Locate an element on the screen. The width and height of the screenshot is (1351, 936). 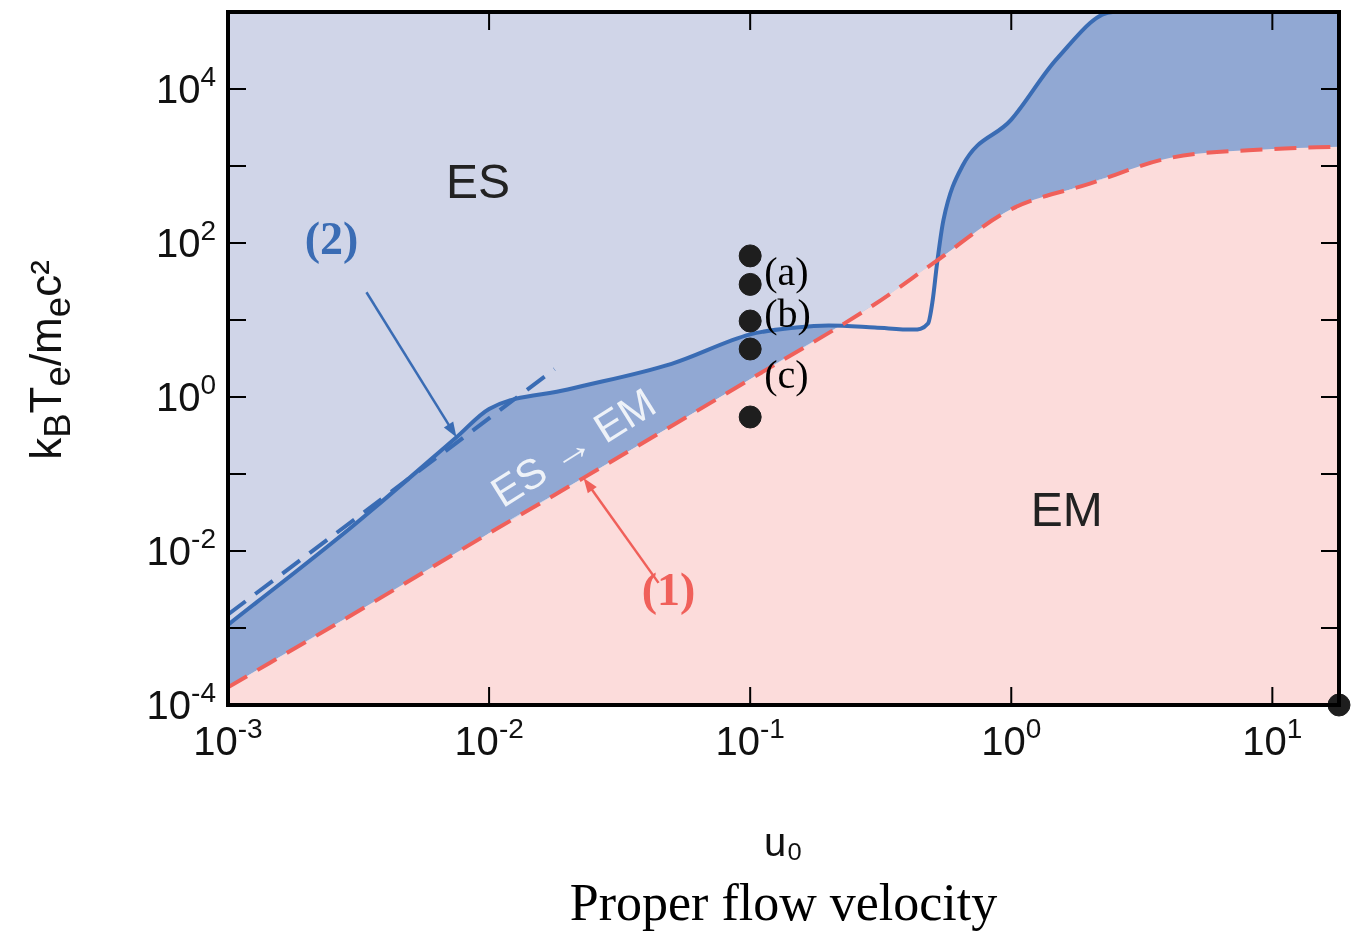
data-label: (c) is located at coordinates (786, 374).